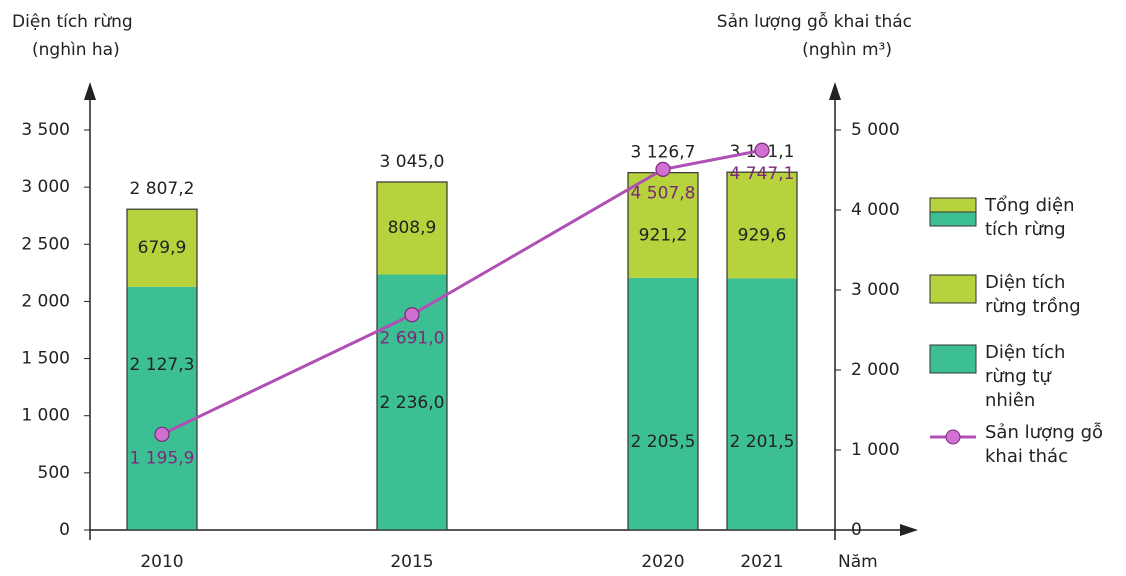 This screenshot has height=576, width=1126. Describe the element at coordinates (412, 162) in the screenshot. I see `total-label: 3 045,0` at that location.